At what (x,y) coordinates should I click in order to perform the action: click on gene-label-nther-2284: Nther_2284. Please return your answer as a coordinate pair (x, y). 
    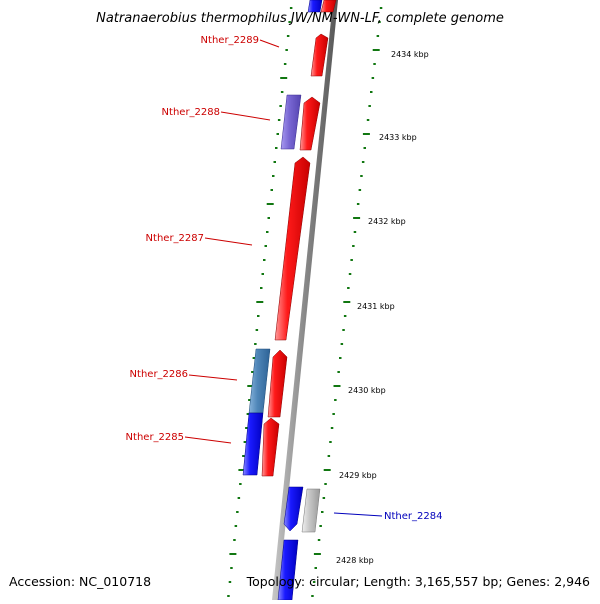
    Looking at the image, I should click on (413, 516).